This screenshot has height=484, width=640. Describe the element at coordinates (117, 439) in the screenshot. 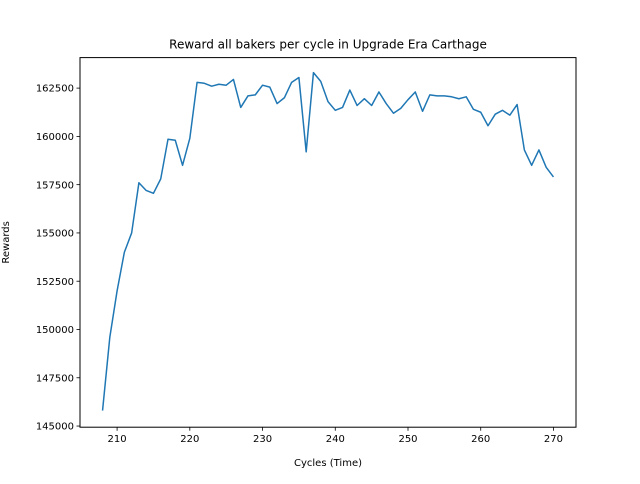

I see `x-tick-label: 210` at that location.